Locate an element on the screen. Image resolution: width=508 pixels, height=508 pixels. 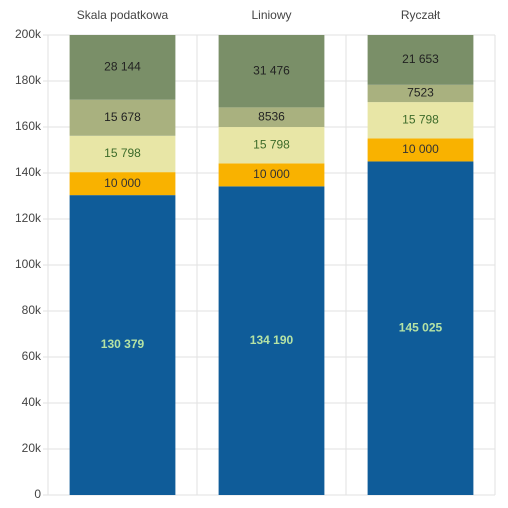
y-tick-label: 60k is located at coordinates (32, 356).